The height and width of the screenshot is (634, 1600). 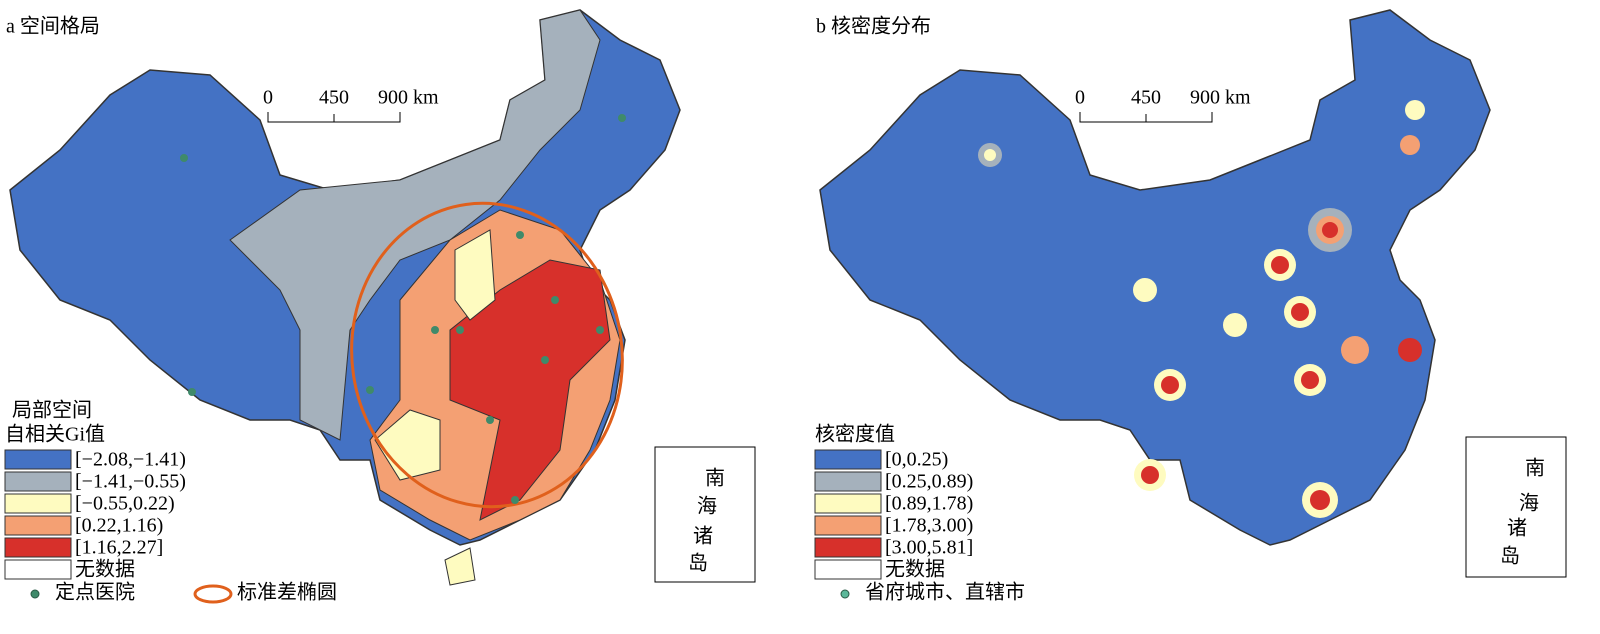 What do you see at coordinates (855, 434) in the screenshot?
I see `legend-title: 核密度值` at bounding box center [855, 434].